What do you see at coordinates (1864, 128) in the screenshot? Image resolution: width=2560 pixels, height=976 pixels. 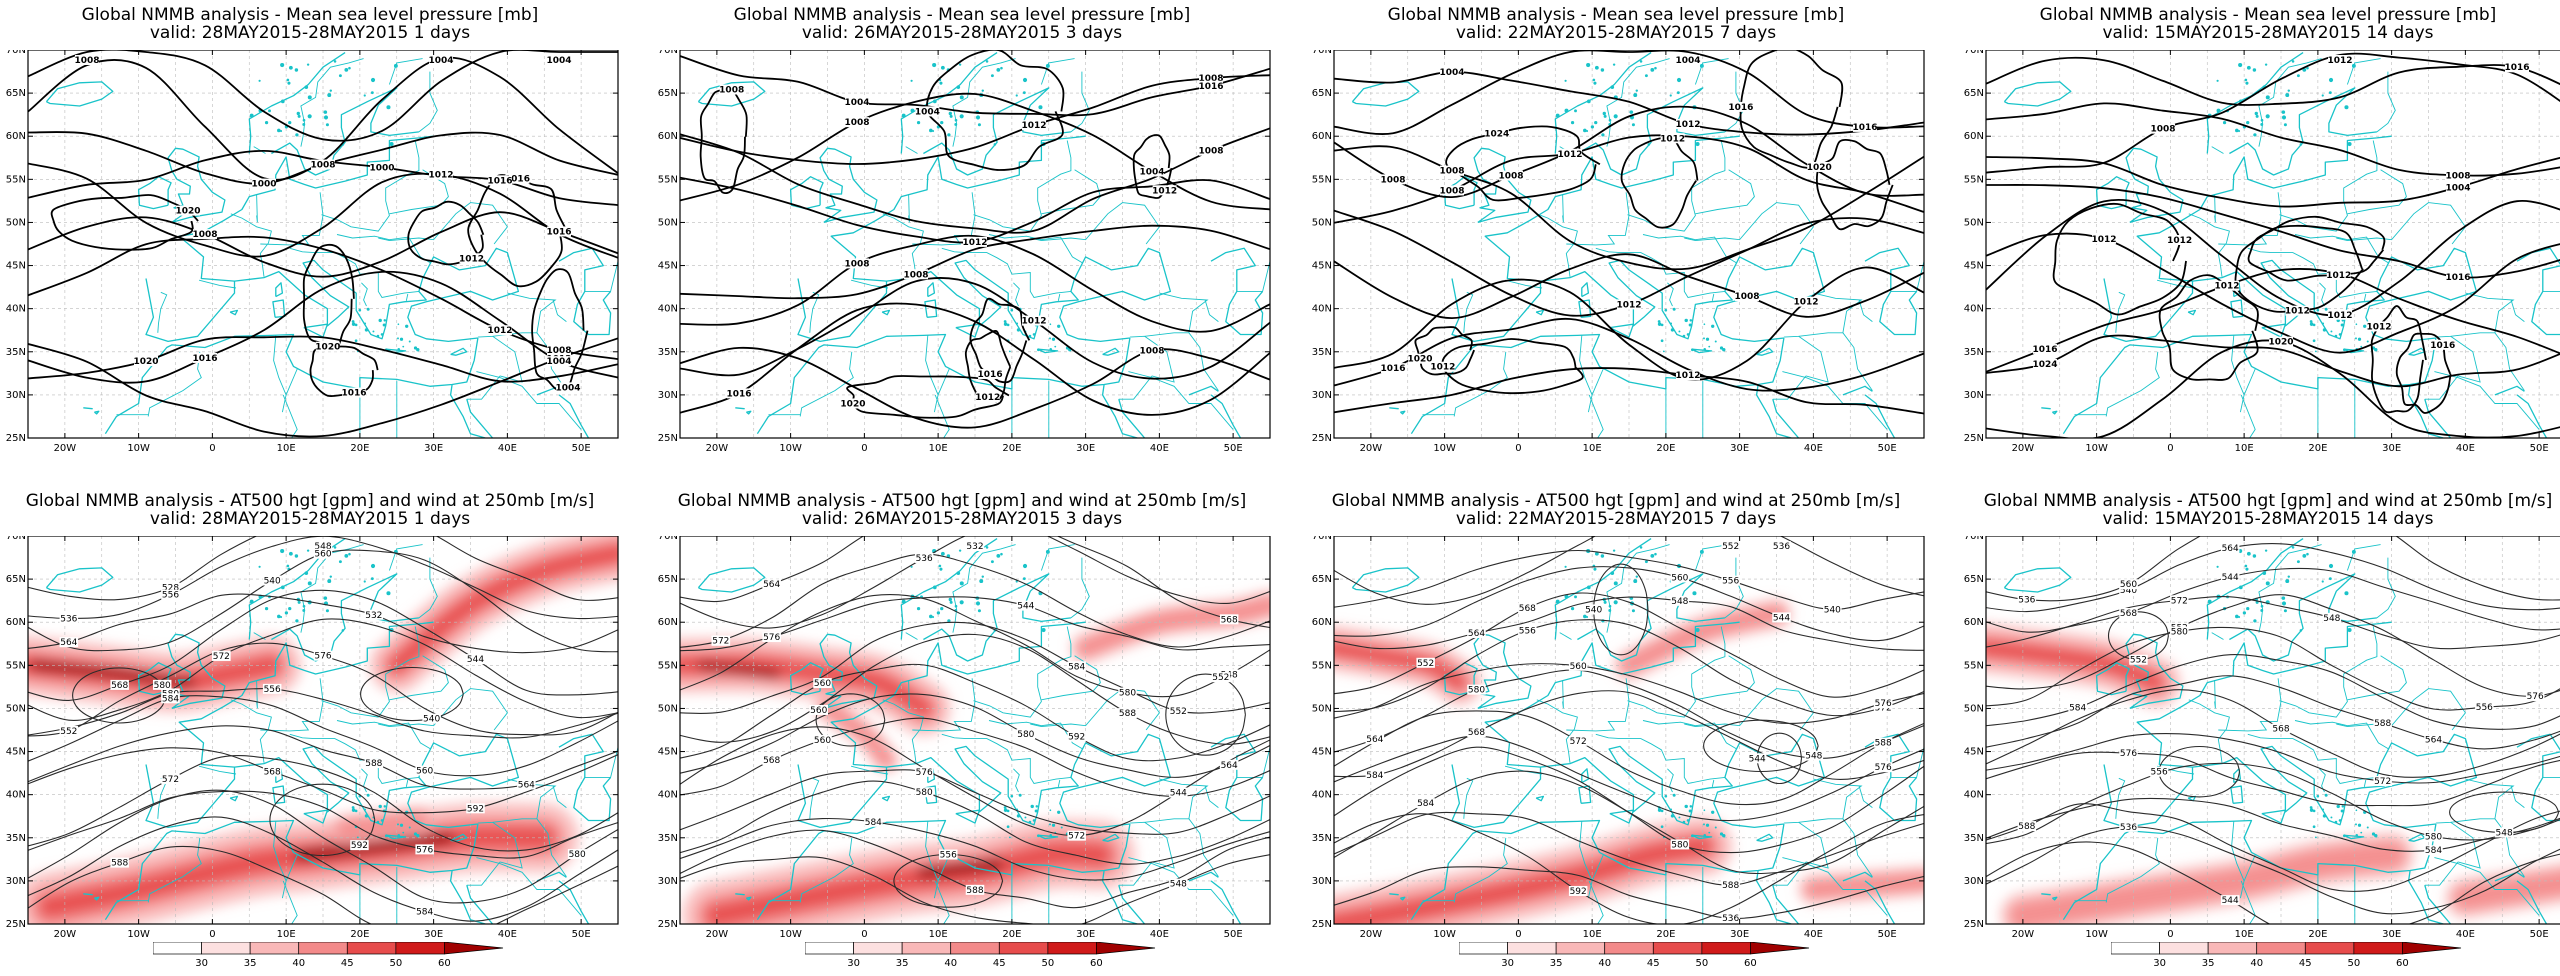 I see `contour-label: 1016` at bounding box center [1864, 128].